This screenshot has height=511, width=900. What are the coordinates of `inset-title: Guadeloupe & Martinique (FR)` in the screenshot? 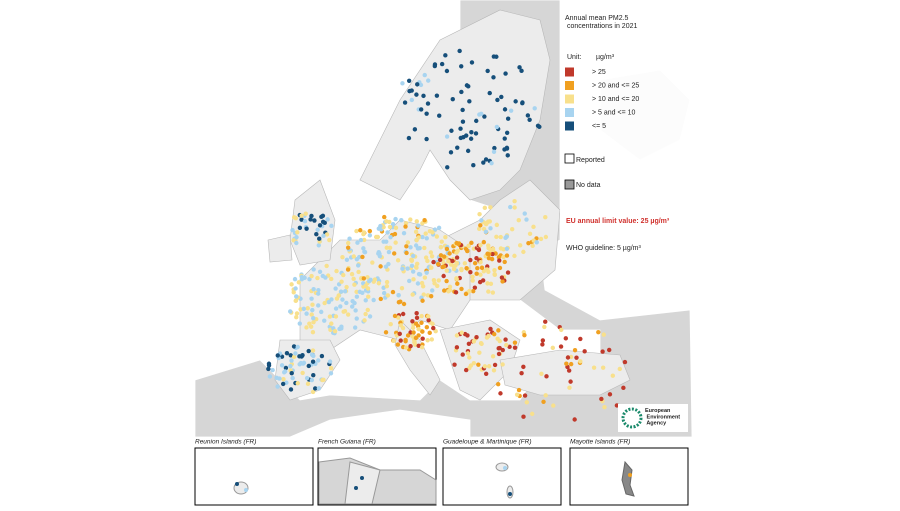 It's located at (487, 442).